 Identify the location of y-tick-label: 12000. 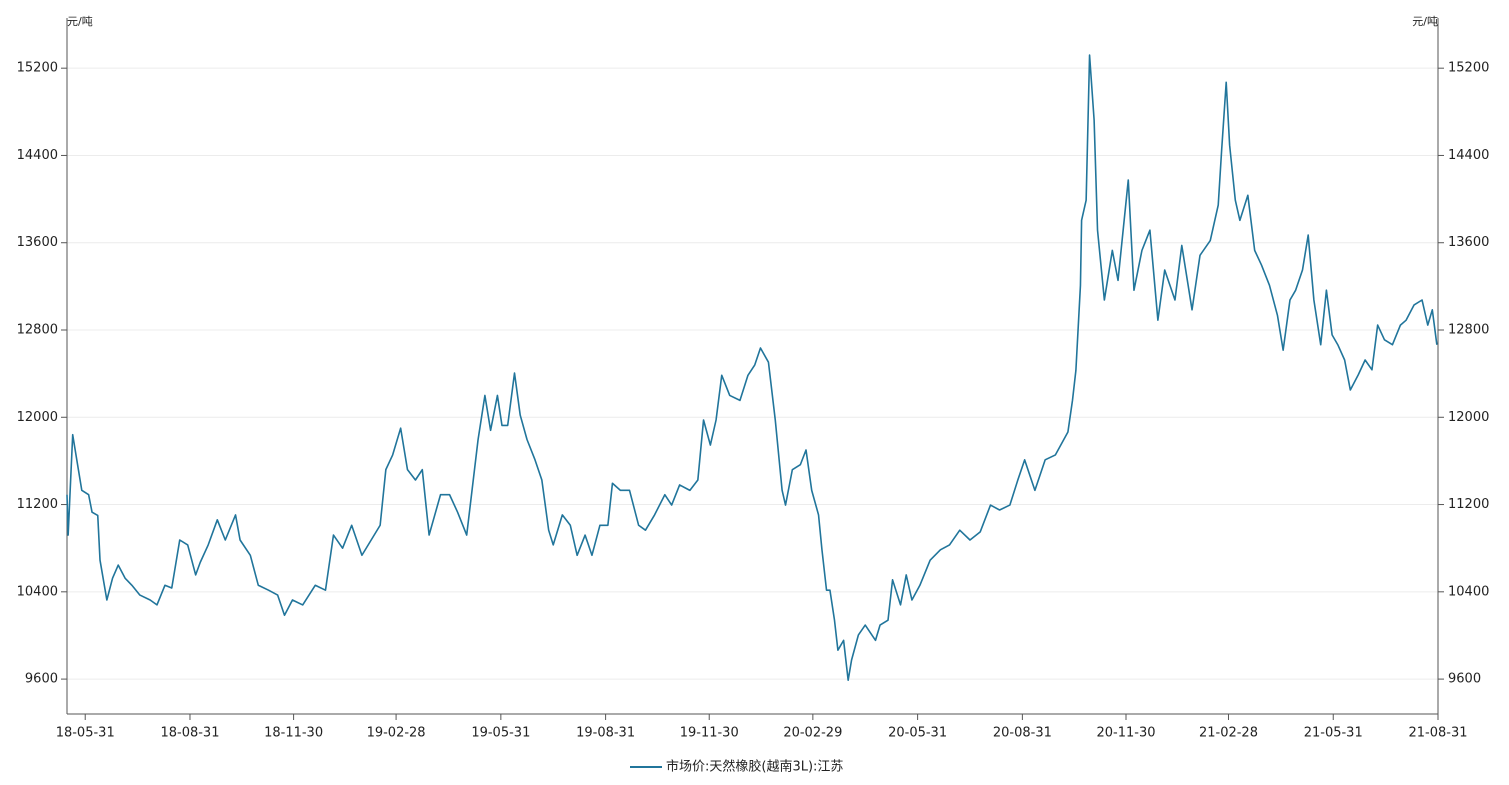
(37, 417).